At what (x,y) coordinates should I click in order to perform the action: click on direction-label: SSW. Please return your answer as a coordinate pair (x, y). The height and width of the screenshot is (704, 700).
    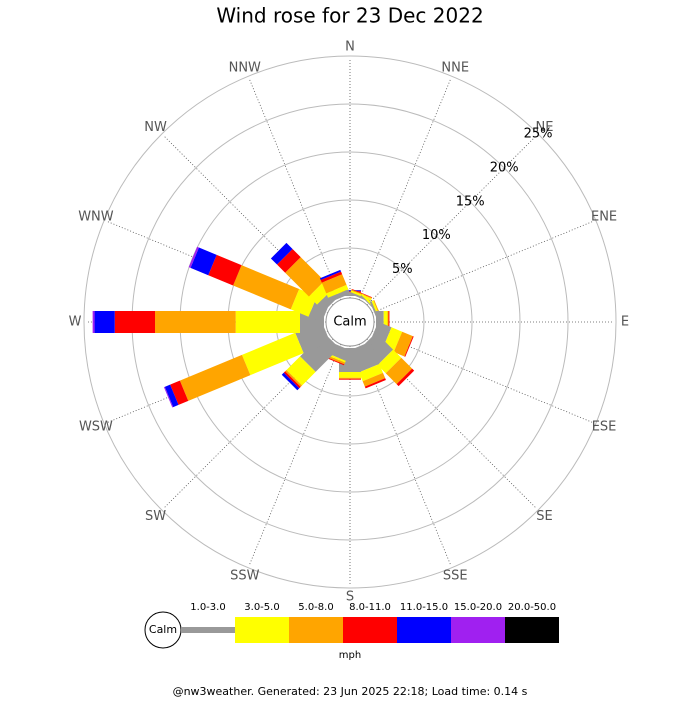
    Looking at the image, I should click on (245, 576).